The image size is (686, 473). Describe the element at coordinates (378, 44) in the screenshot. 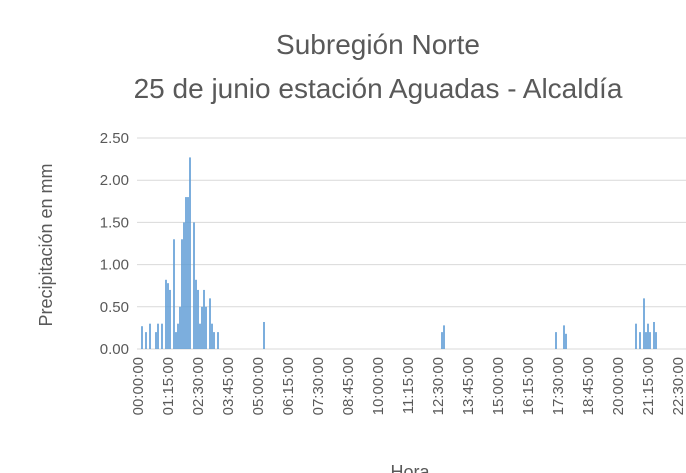

I see `chart-title: Subregión Norte` at that location.